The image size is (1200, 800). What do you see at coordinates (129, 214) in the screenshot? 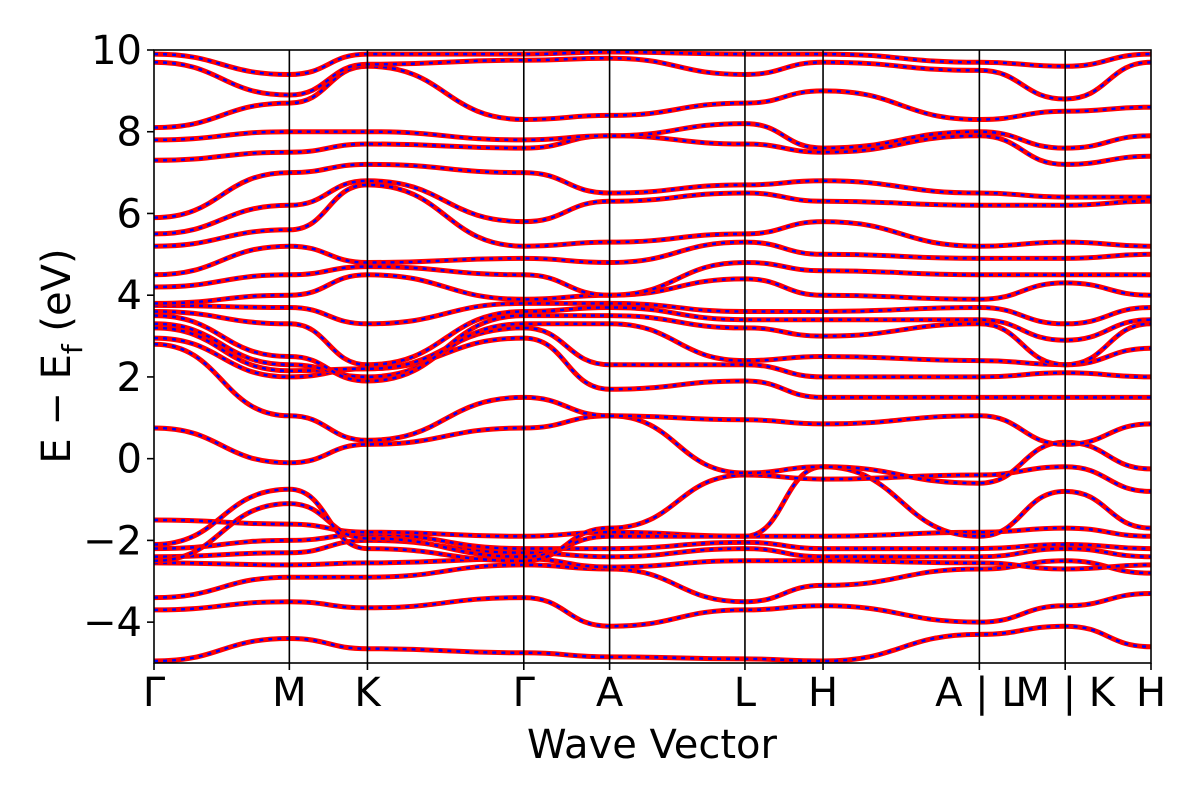
I see `y-tick-label: 6` at bounding box center [129, 214].